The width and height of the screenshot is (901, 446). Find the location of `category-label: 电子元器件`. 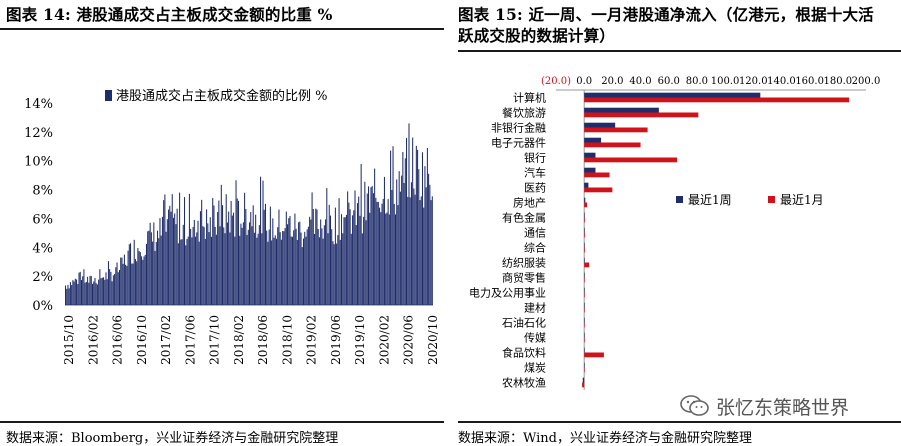

category-label: 电子元器件 is located at coordinates (518, 143).